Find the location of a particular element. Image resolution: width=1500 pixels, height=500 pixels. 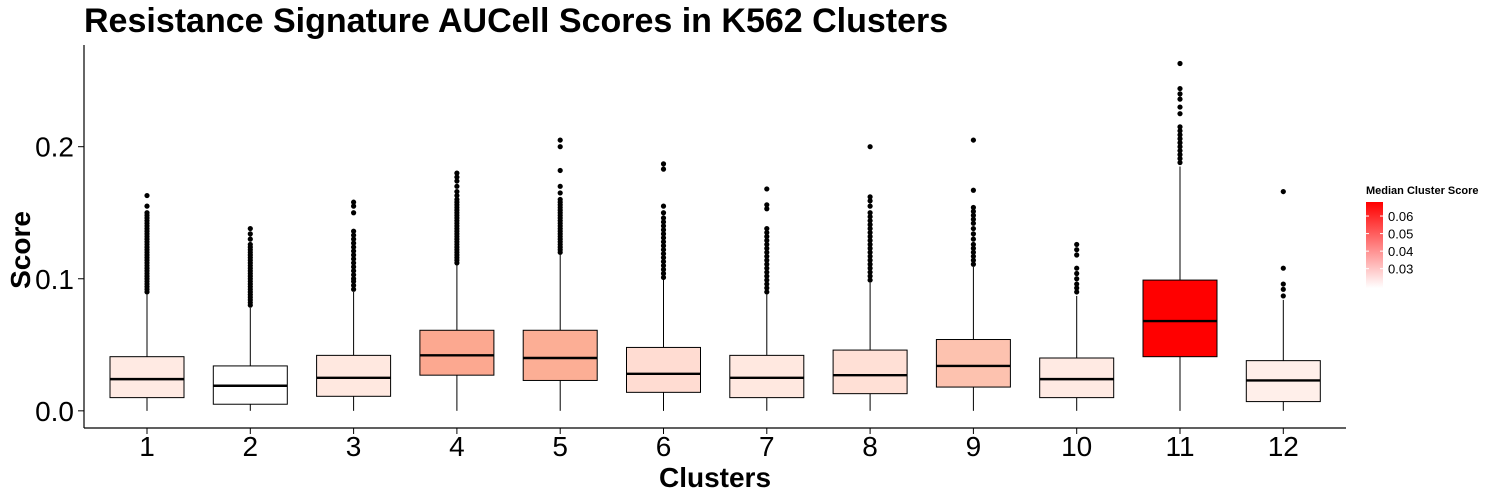

x-tick-label: 2 is located at coordinates (251, 446).